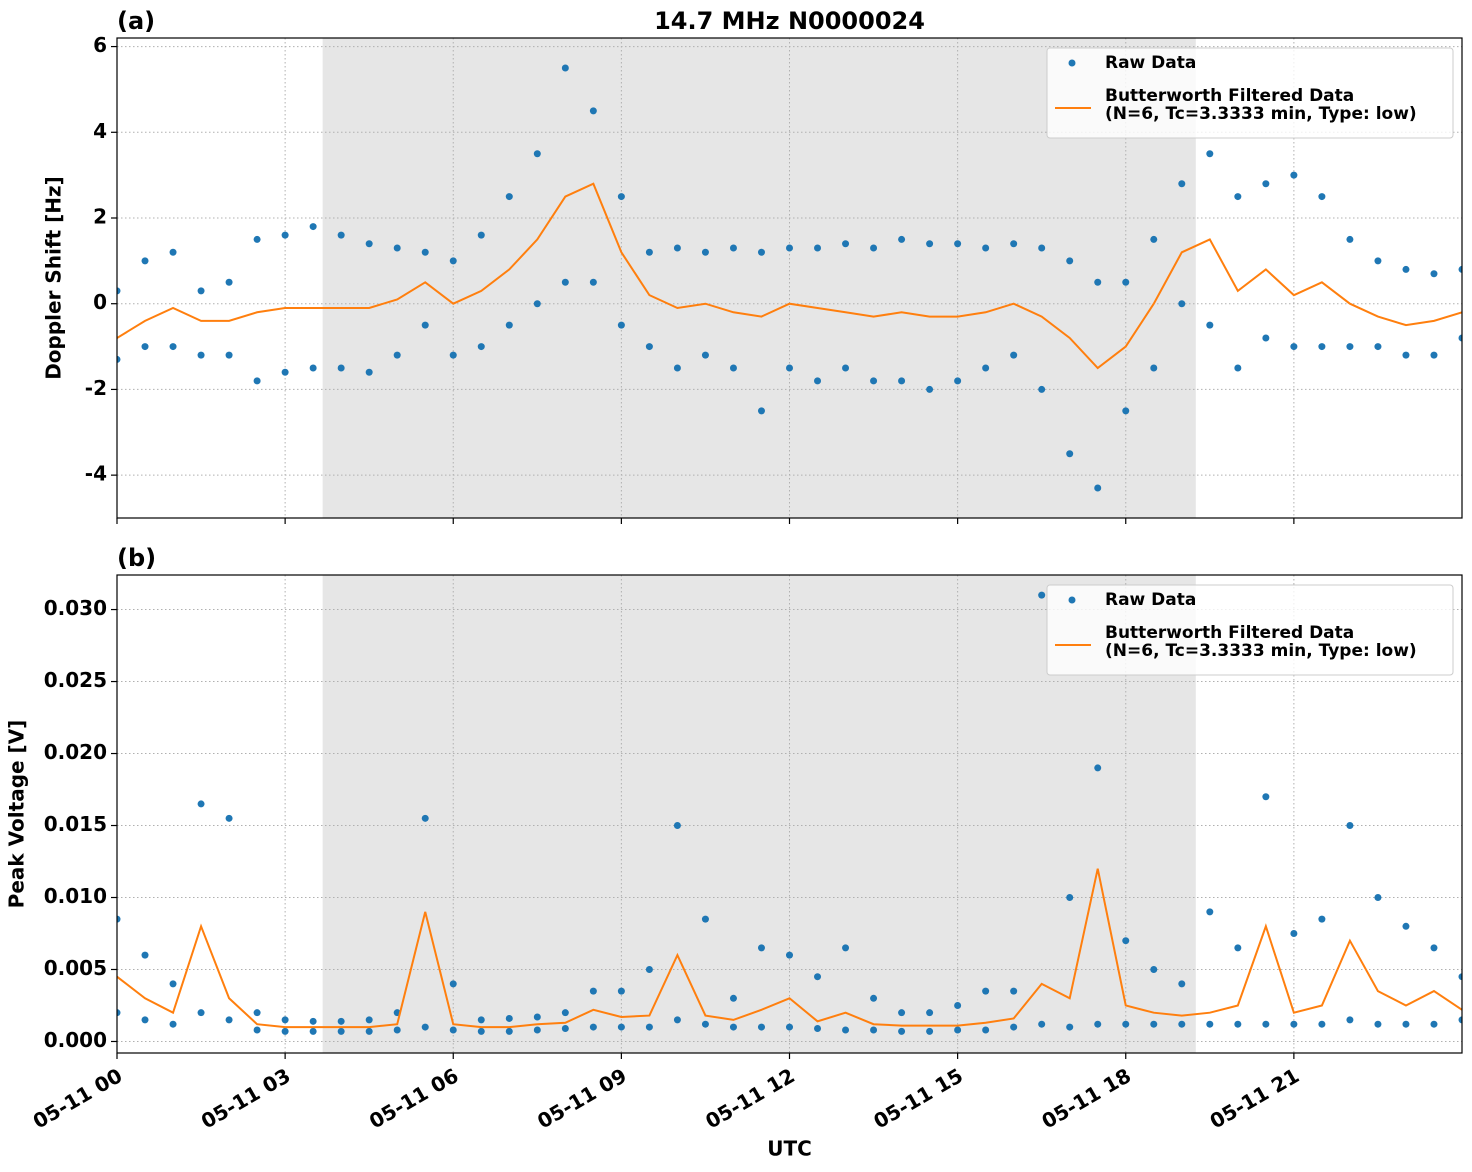  I want to click on y-tick-label: 0.030, so click(75, 608).